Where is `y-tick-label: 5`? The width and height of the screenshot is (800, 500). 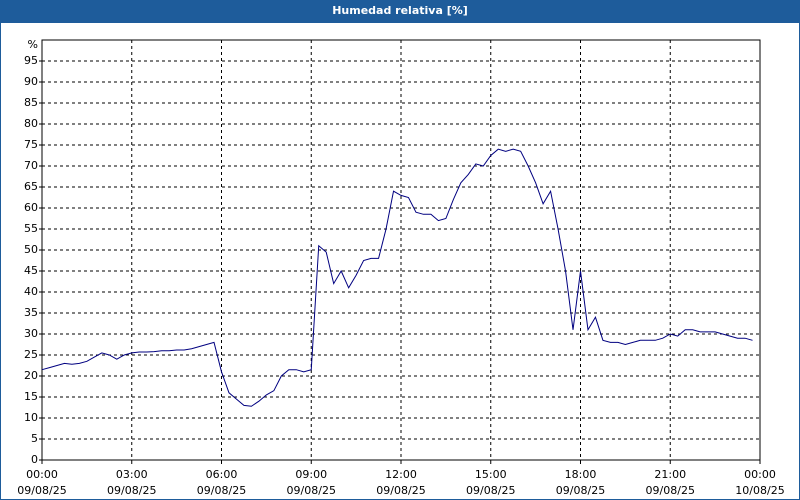
y-tick-label: 5 is located at coordinates (34, 438).